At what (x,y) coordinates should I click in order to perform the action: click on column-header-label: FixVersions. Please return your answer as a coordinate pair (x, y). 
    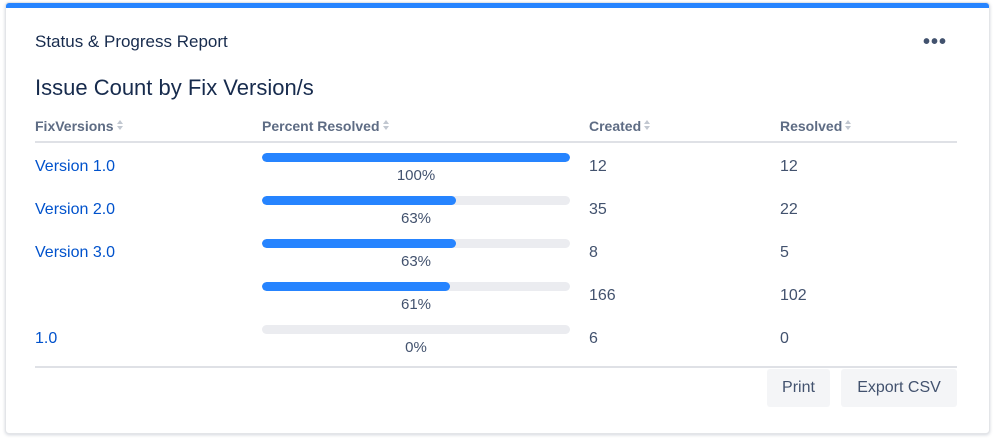
    Looking at the image, I should click on (74, 126).